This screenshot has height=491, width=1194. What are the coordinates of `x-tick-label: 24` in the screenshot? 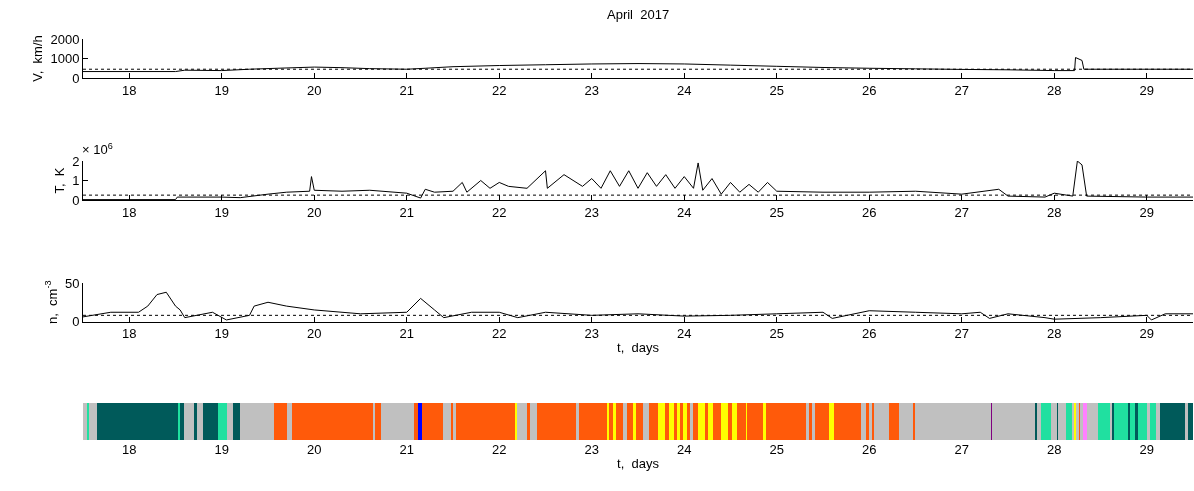 It's located at (684, 90).